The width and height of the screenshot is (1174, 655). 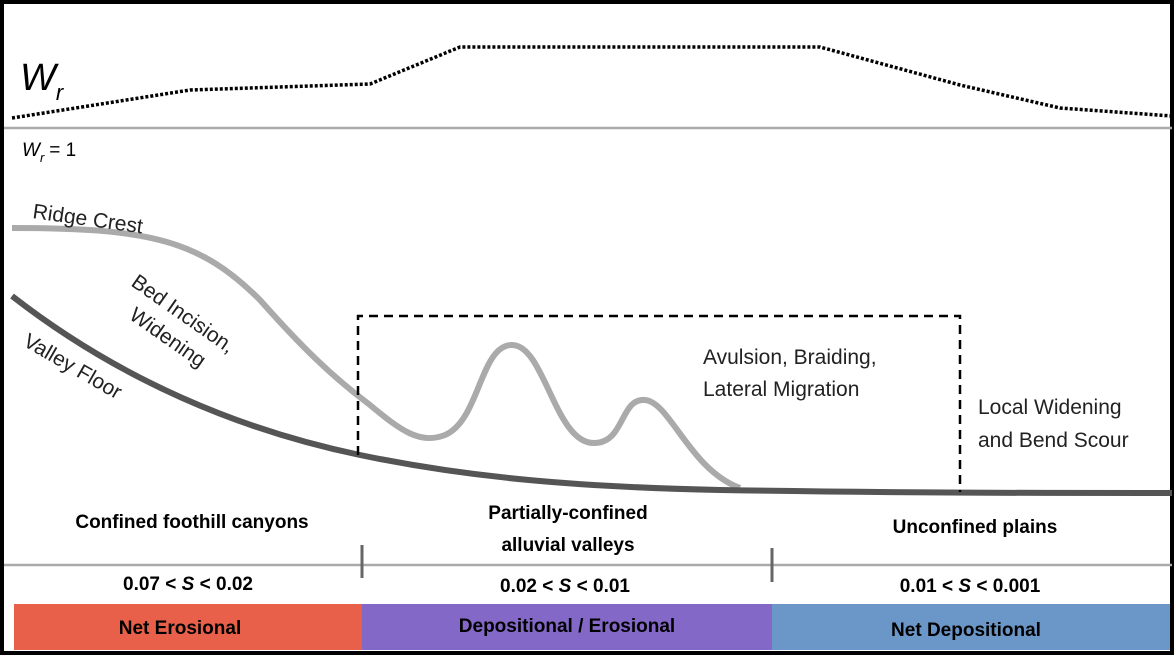 I want to click on wr-profile, so click(x=592, y=82).